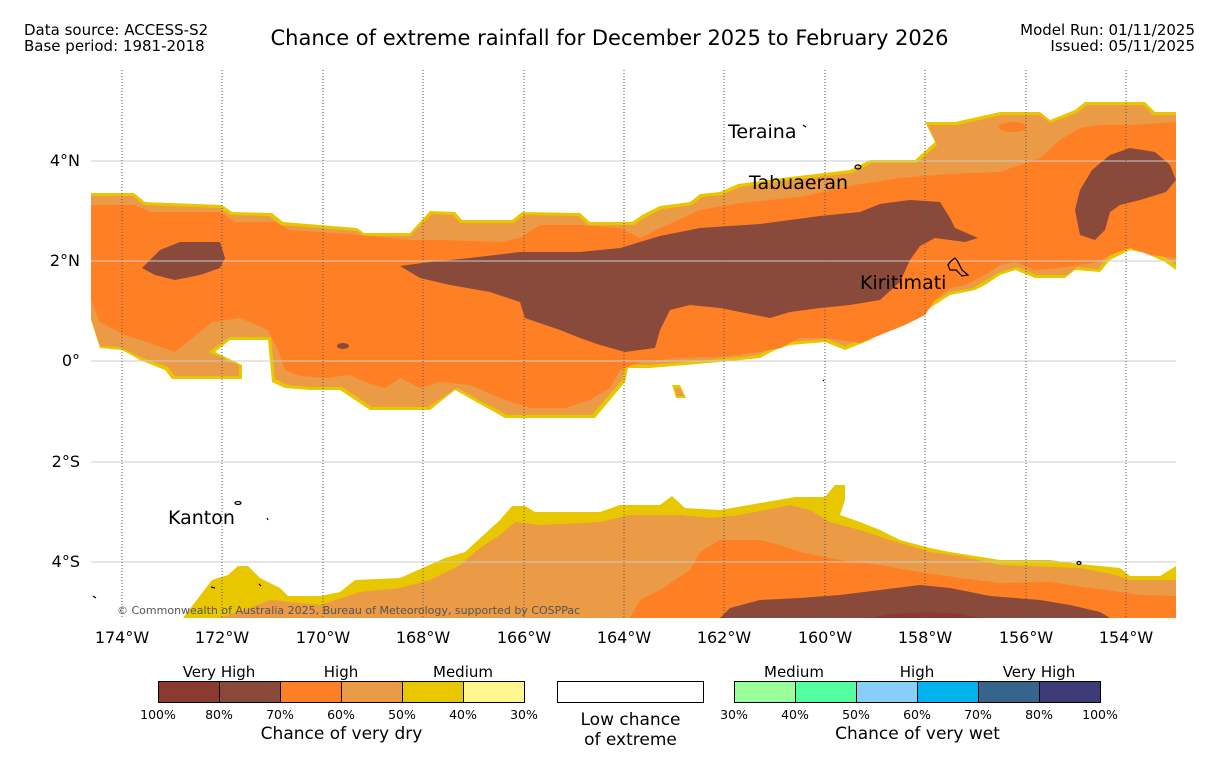 This screenshot has width=1219, height=758. I want to click on legend-wet-colorbar, so click(917, 692).